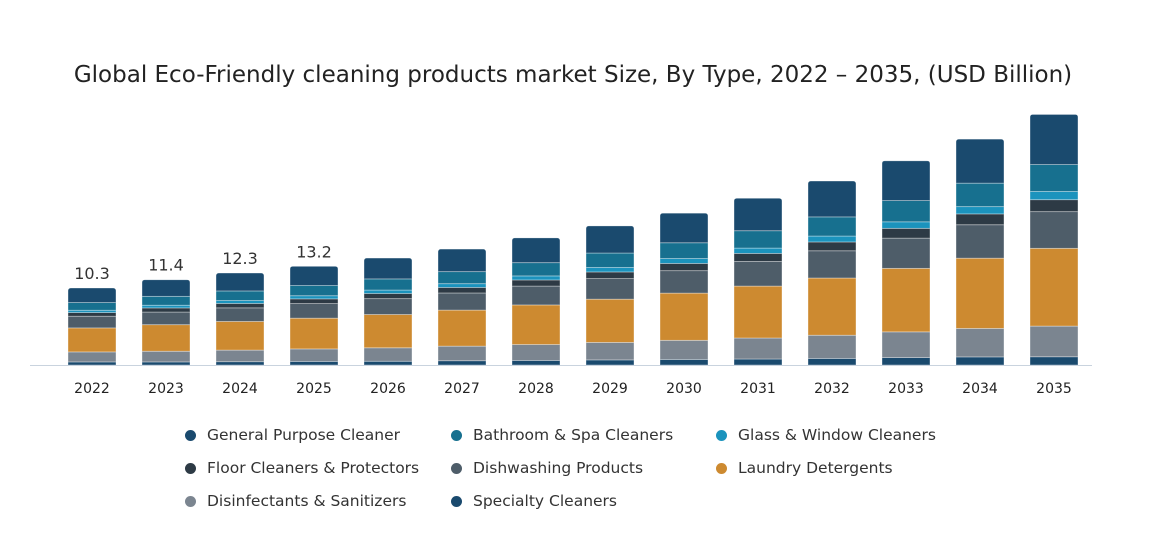 The image size is (1167, 554). I want to click on bar-segment-disinfectants-sanitizers-2023, so click(166, 356).